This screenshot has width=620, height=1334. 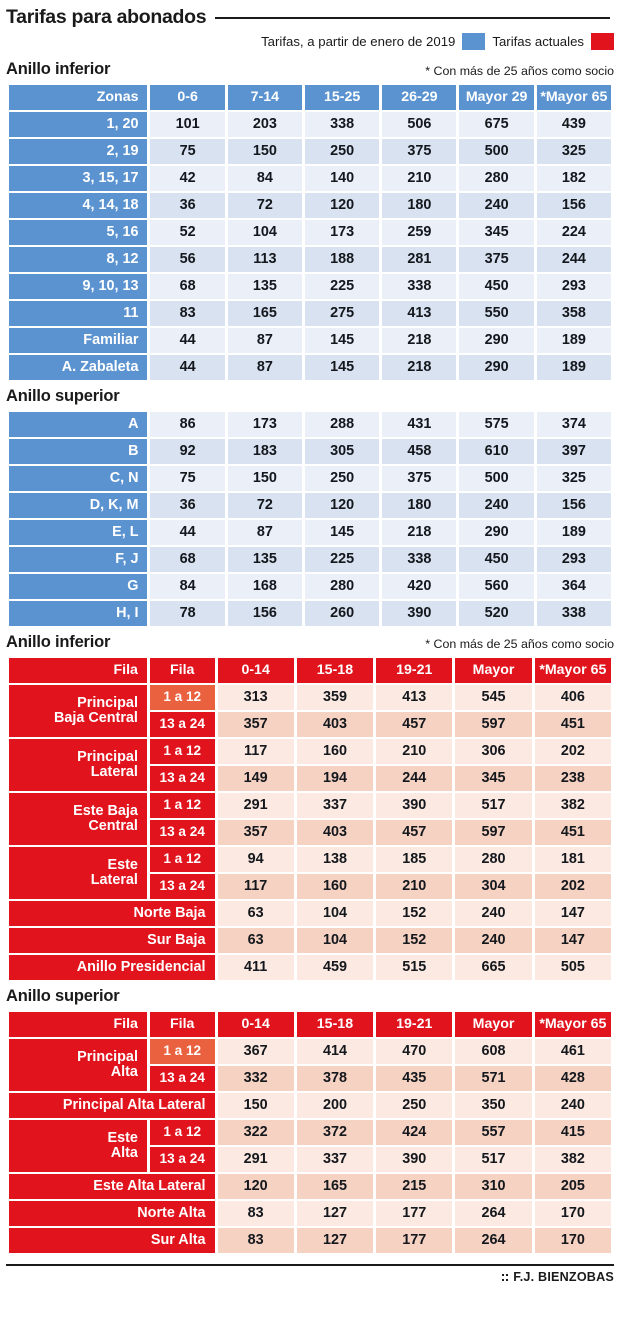 What do you see at coordinates (419, 124) in the screenshot?
I see `cell-value: 506` at bounding box center [419, 124].